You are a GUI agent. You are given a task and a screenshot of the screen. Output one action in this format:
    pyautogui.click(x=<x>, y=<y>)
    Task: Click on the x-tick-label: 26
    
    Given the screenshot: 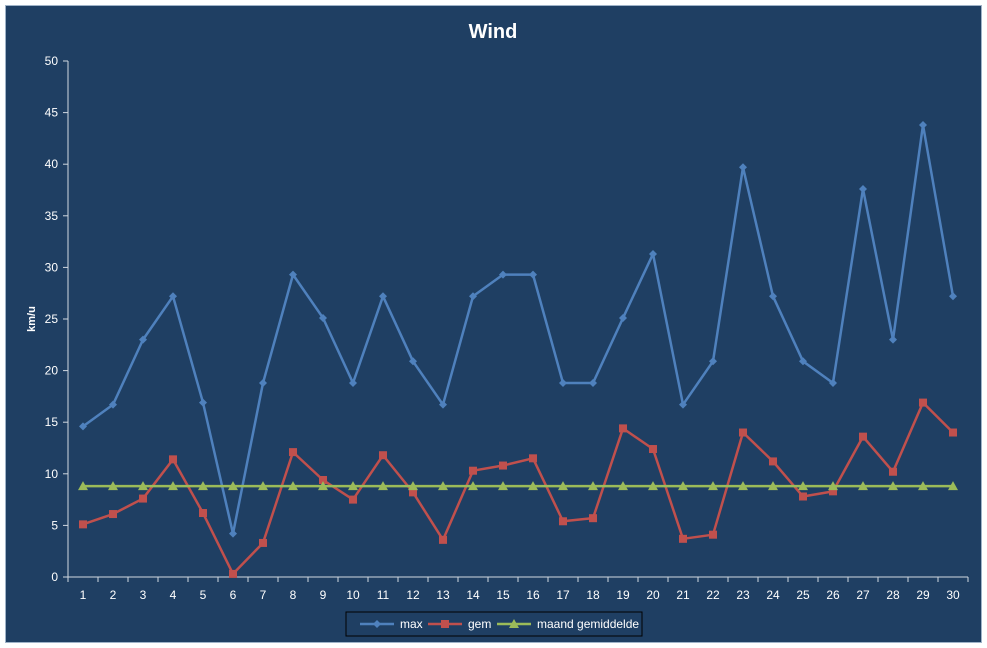 What is the action you would take?
    pyautogui.click(x=833, y=595)
    